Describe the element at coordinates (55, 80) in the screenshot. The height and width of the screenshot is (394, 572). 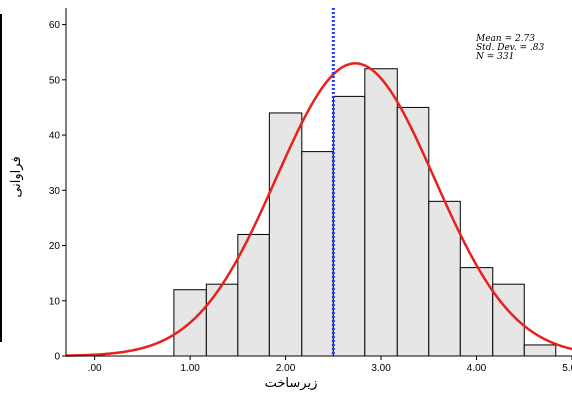
I see `y-tick-label: 50` at that location.